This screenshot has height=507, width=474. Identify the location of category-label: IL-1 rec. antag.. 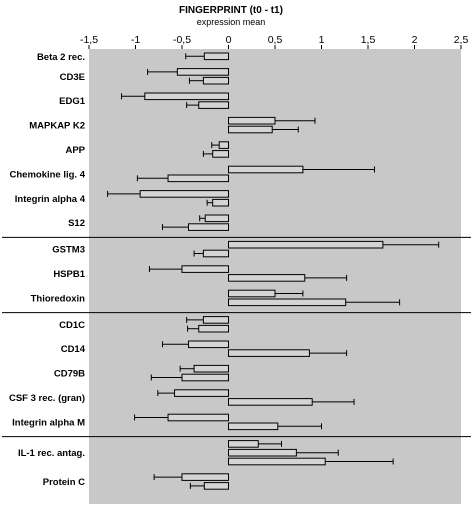
(51, 453).